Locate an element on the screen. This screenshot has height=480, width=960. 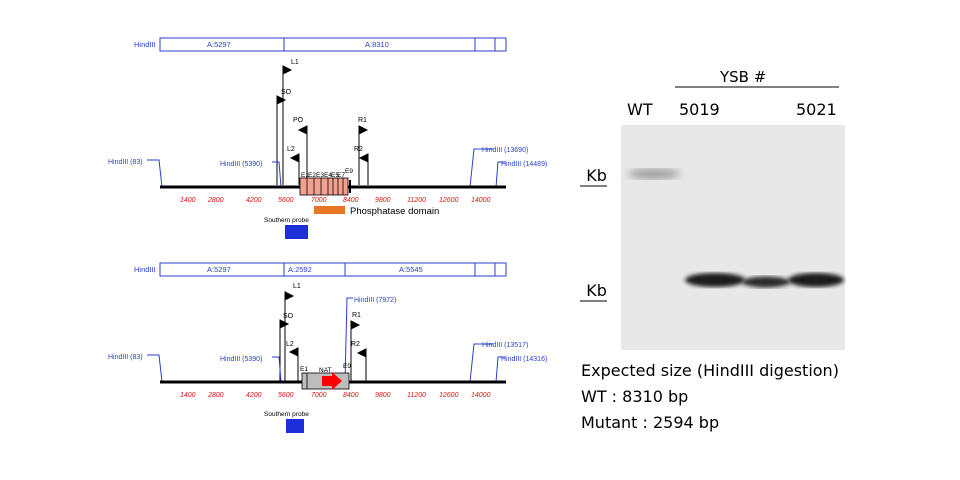
expected-size-mutant: Mutant : 2594 bp is located at coordinates (650, 422).